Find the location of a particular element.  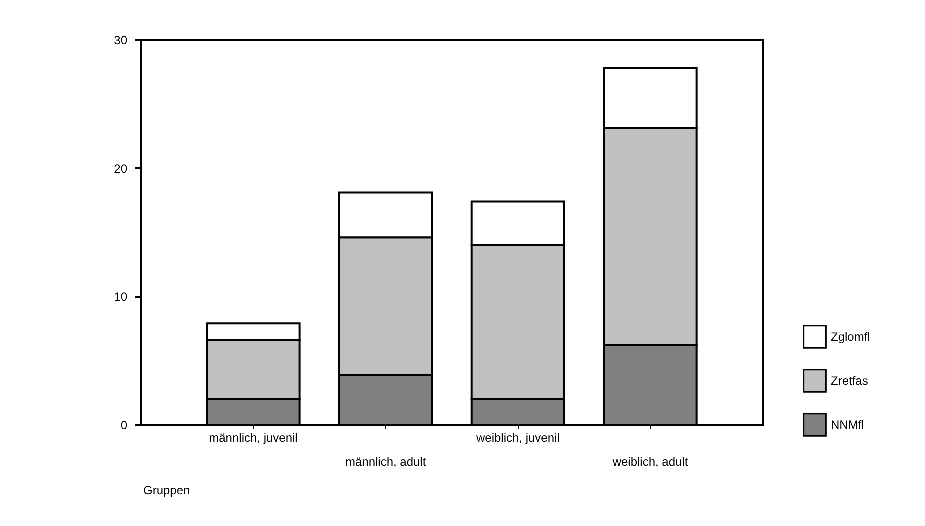

y-tick-label: 30 is located at coordinates (121, 41).